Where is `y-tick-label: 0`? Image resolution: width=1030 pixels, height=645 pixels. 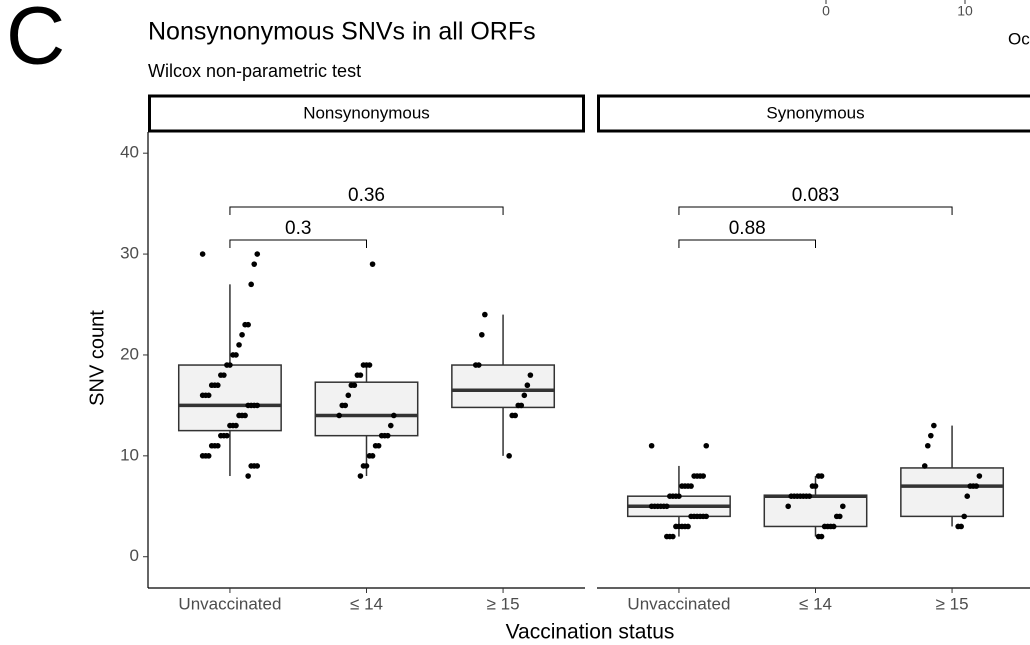
y-tick-label: 0 is located at coordinates (134, 555).